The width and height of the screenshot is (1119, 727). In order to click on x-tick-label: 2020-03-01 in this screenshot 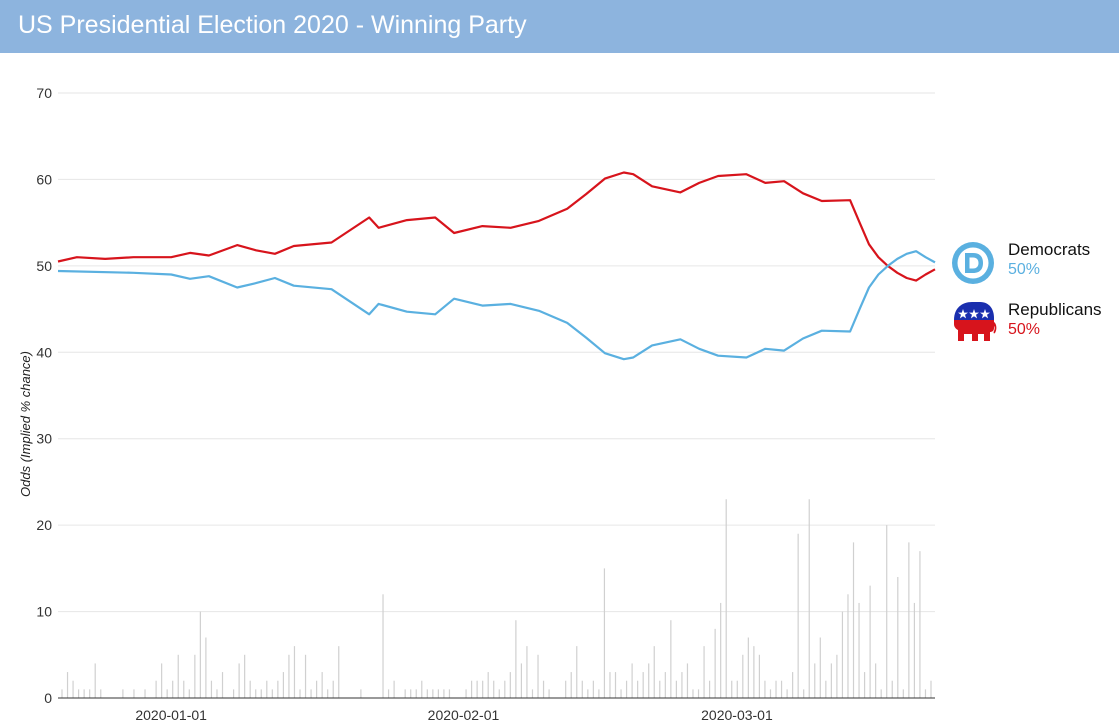, I will do `click(737, 715)`.